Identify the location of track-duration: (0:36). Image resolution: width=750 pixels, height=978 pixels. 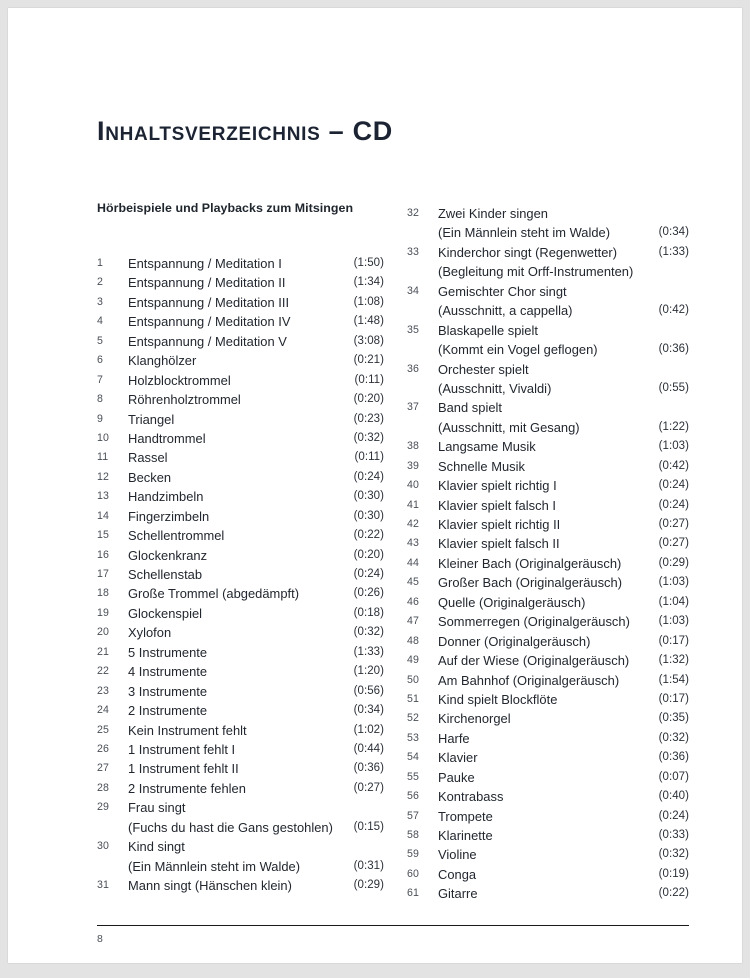
(673, 757).